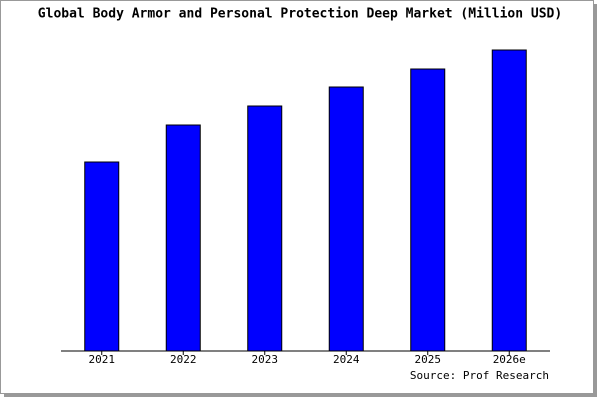 The image size is (600, 400). What do you see at coordinates (265, 359) in the screenshot?
I see `x-tick-label: 2023` at bounding box center [265, 359].